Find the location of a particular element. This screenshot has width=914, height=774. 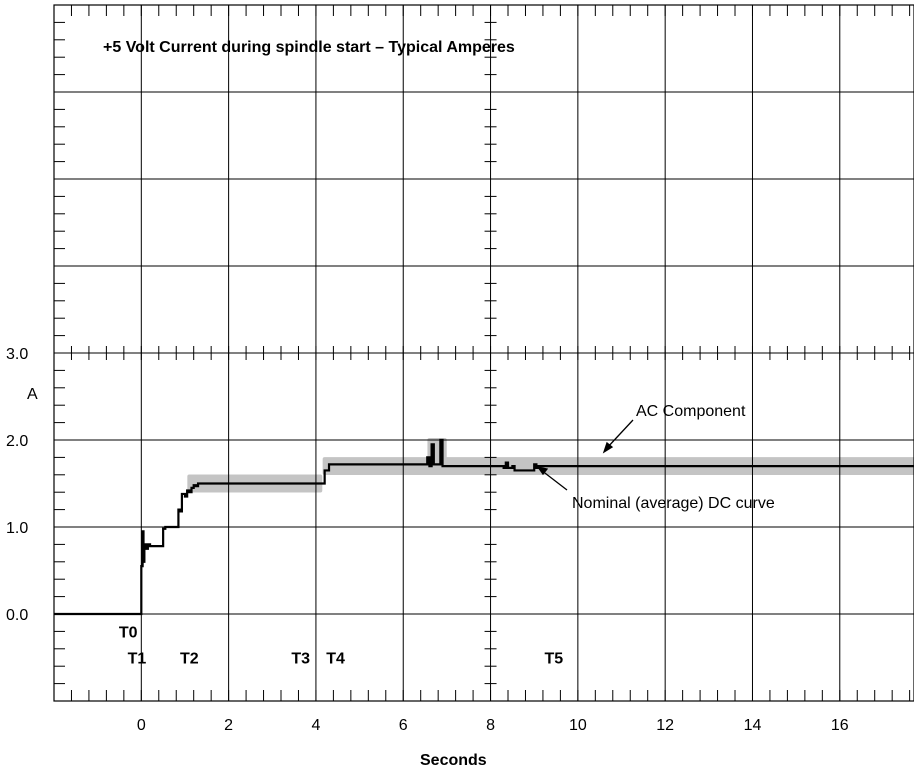

x-tick-label: 6 is located at coordinates (403, 725).